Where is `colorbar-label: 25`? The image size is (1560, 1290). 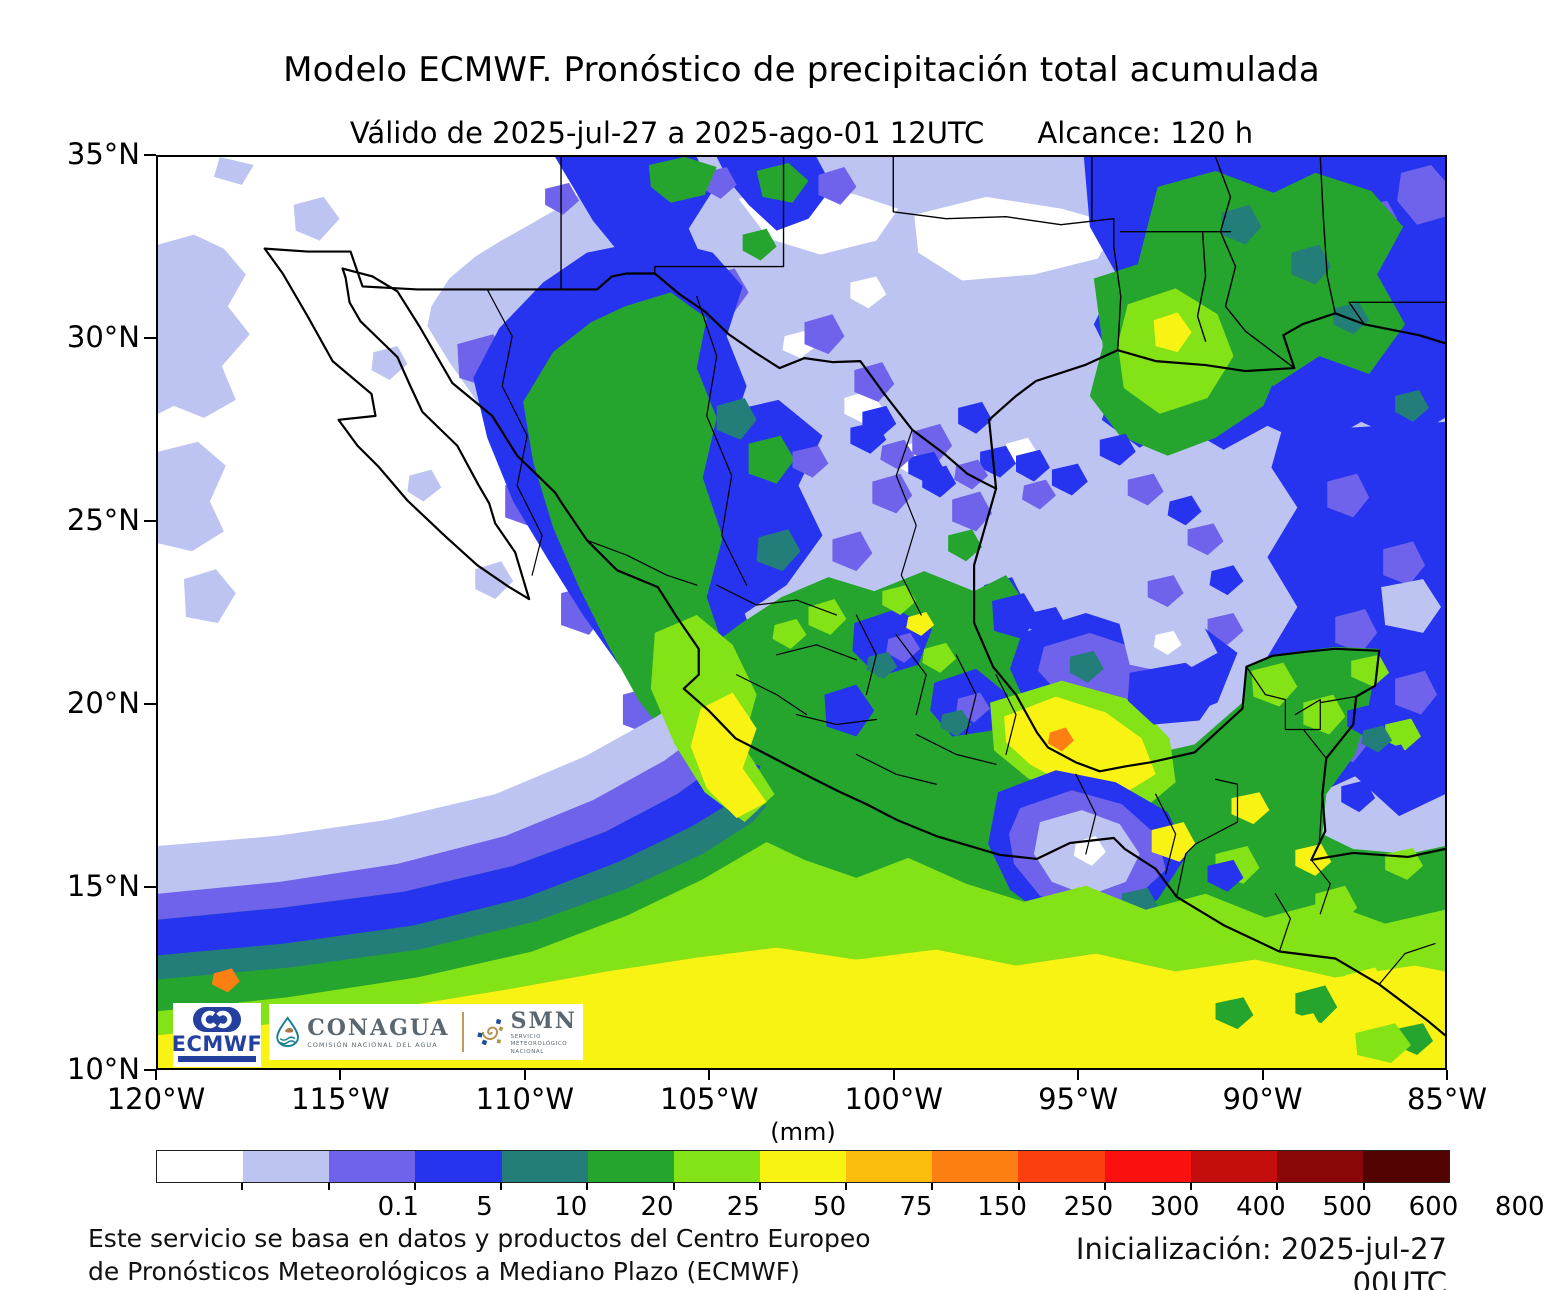
colorbar-label: 25 is located at coordinates (743, 1207).